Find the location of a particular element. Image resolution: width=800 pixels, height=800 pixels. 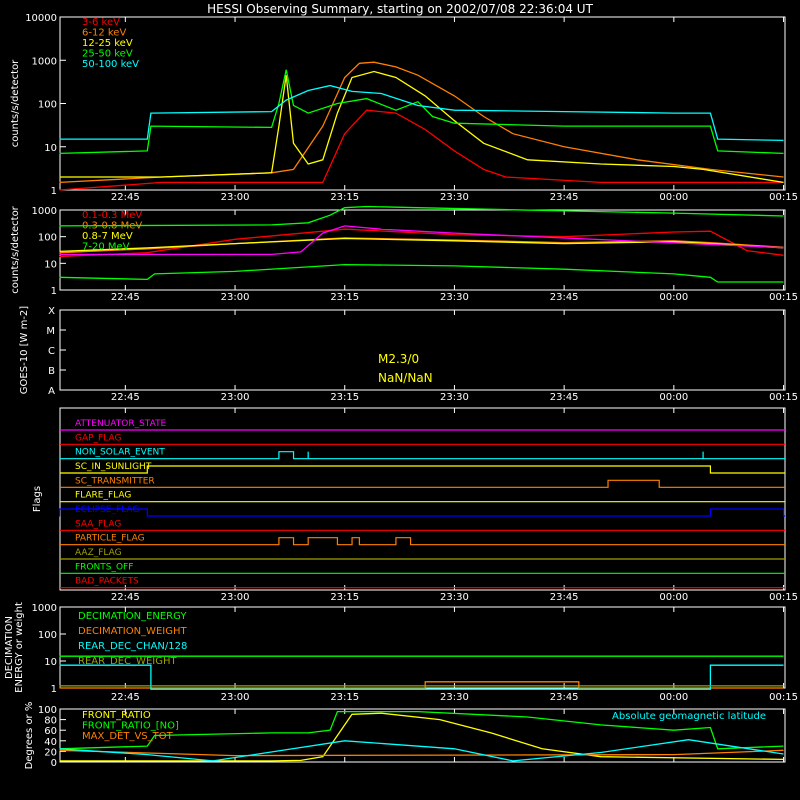

decimation-ytick-label-2: 100 is located at coordinates (47, 635).